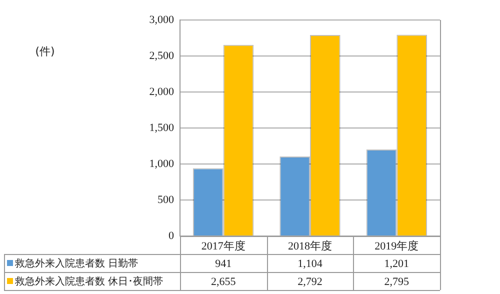 The width and height of the screenshot is (500, 294). I want to click on legend-label: 救急外来入院患者数 休日･夜間帯, so click(89, 282).